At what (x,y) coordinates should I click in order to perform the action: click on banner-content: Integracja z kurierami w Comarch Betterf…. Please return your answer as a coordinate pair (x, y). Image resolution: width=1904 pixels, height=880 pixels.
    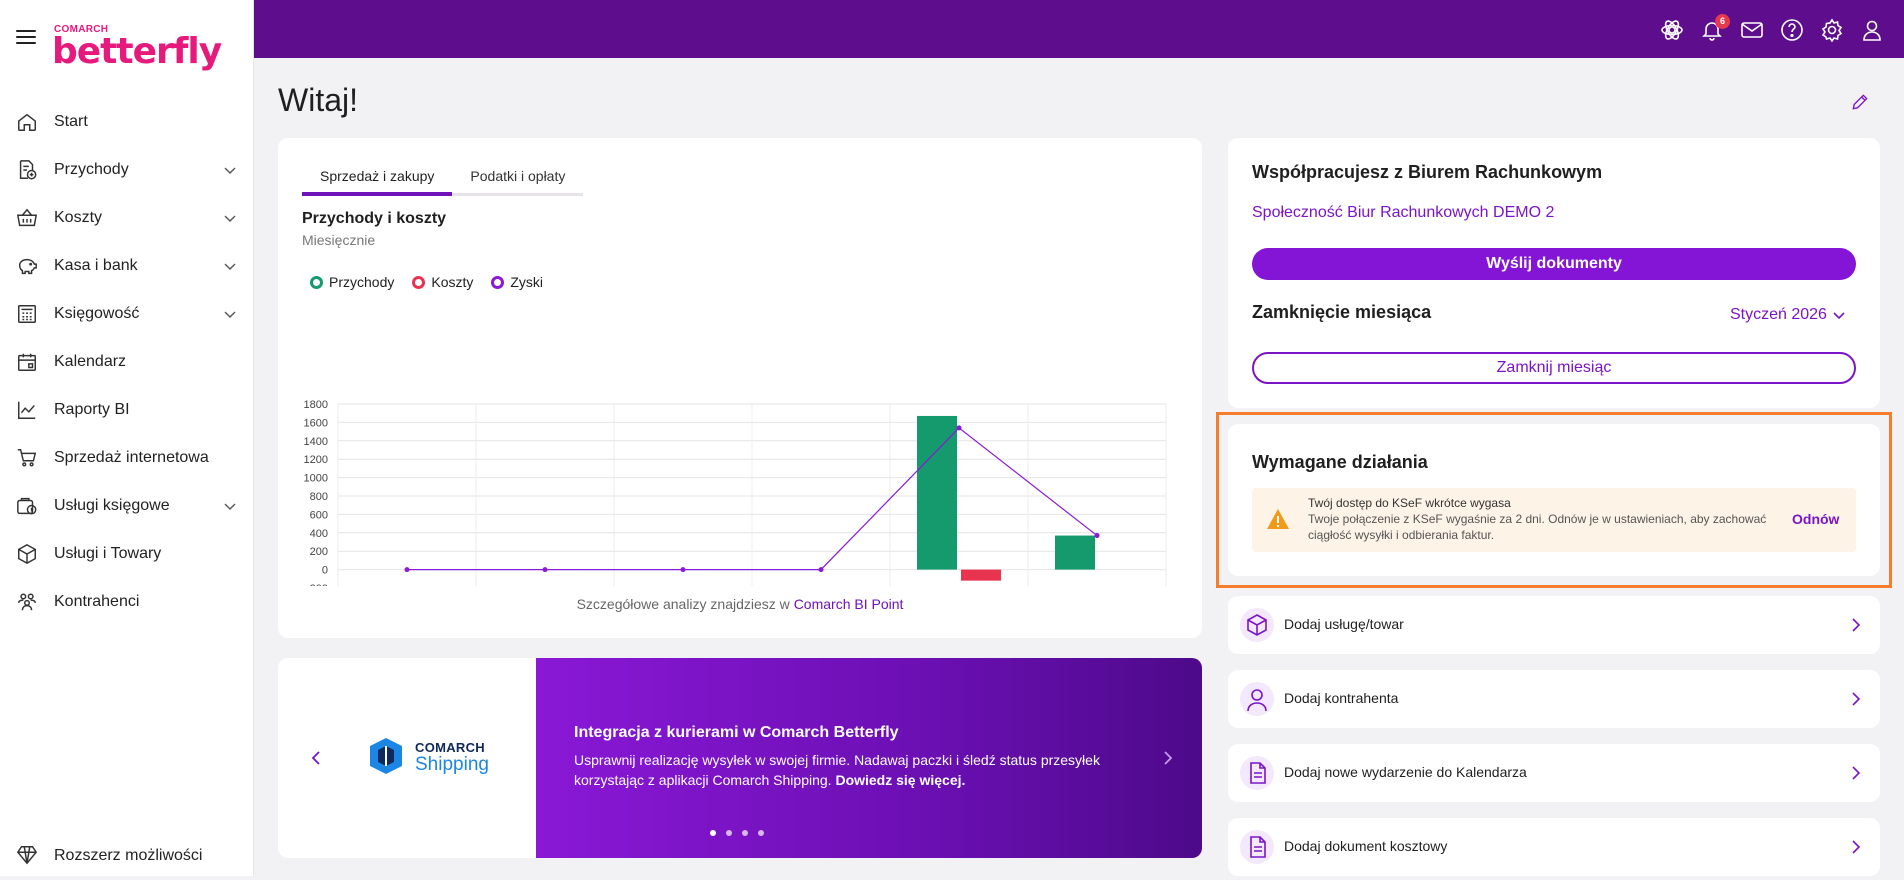
    Looking at the image, I should click on (869, 758).